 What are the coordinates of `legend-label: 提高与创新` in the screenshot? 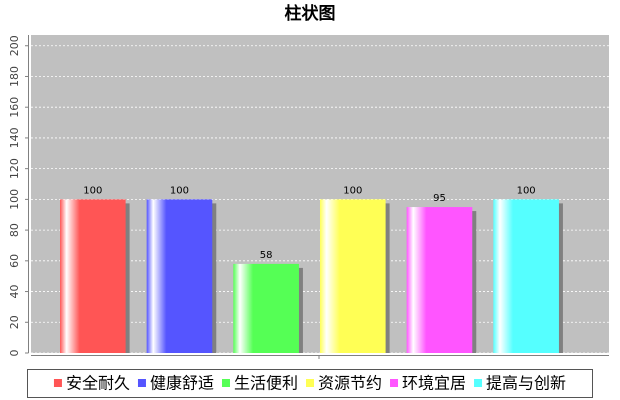 It's located at (526, 383).